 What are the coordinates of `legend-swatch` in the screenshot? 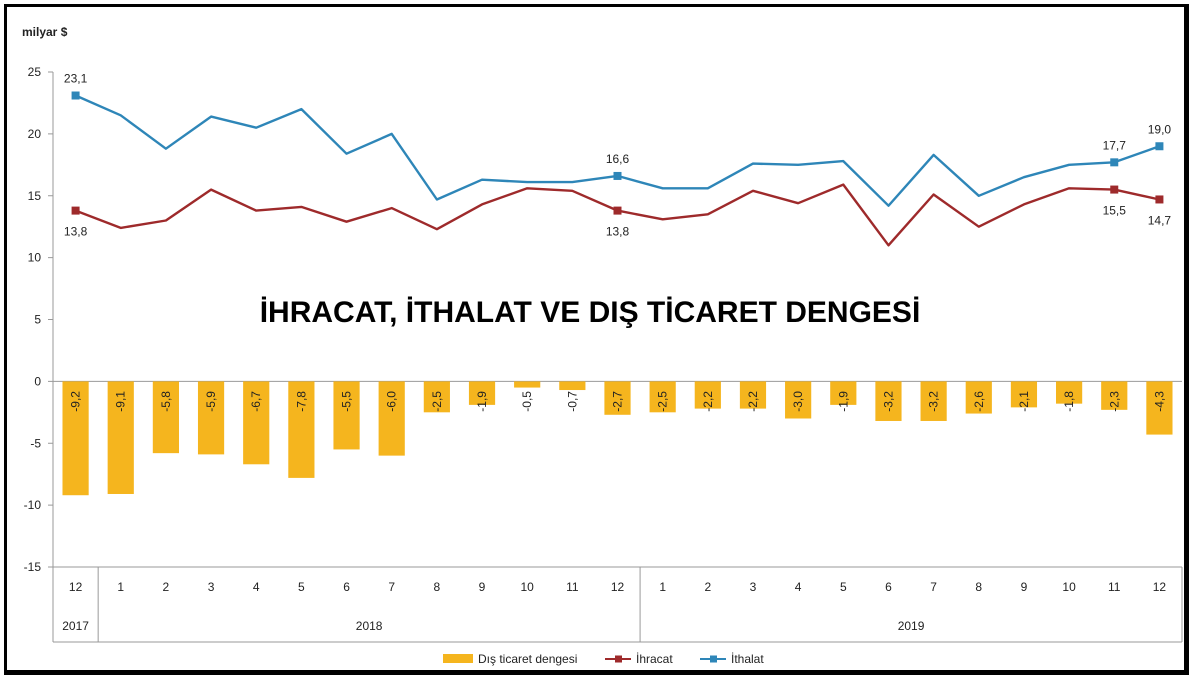 It's located at (458, 658).